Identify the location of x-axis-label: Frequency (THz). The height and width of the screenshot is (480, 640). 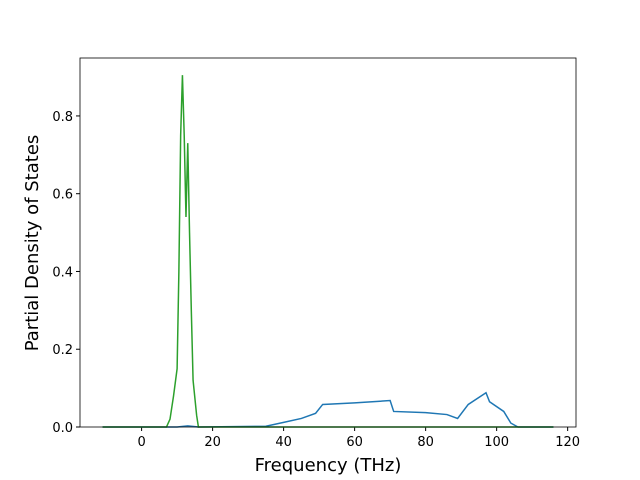
(328, 465).